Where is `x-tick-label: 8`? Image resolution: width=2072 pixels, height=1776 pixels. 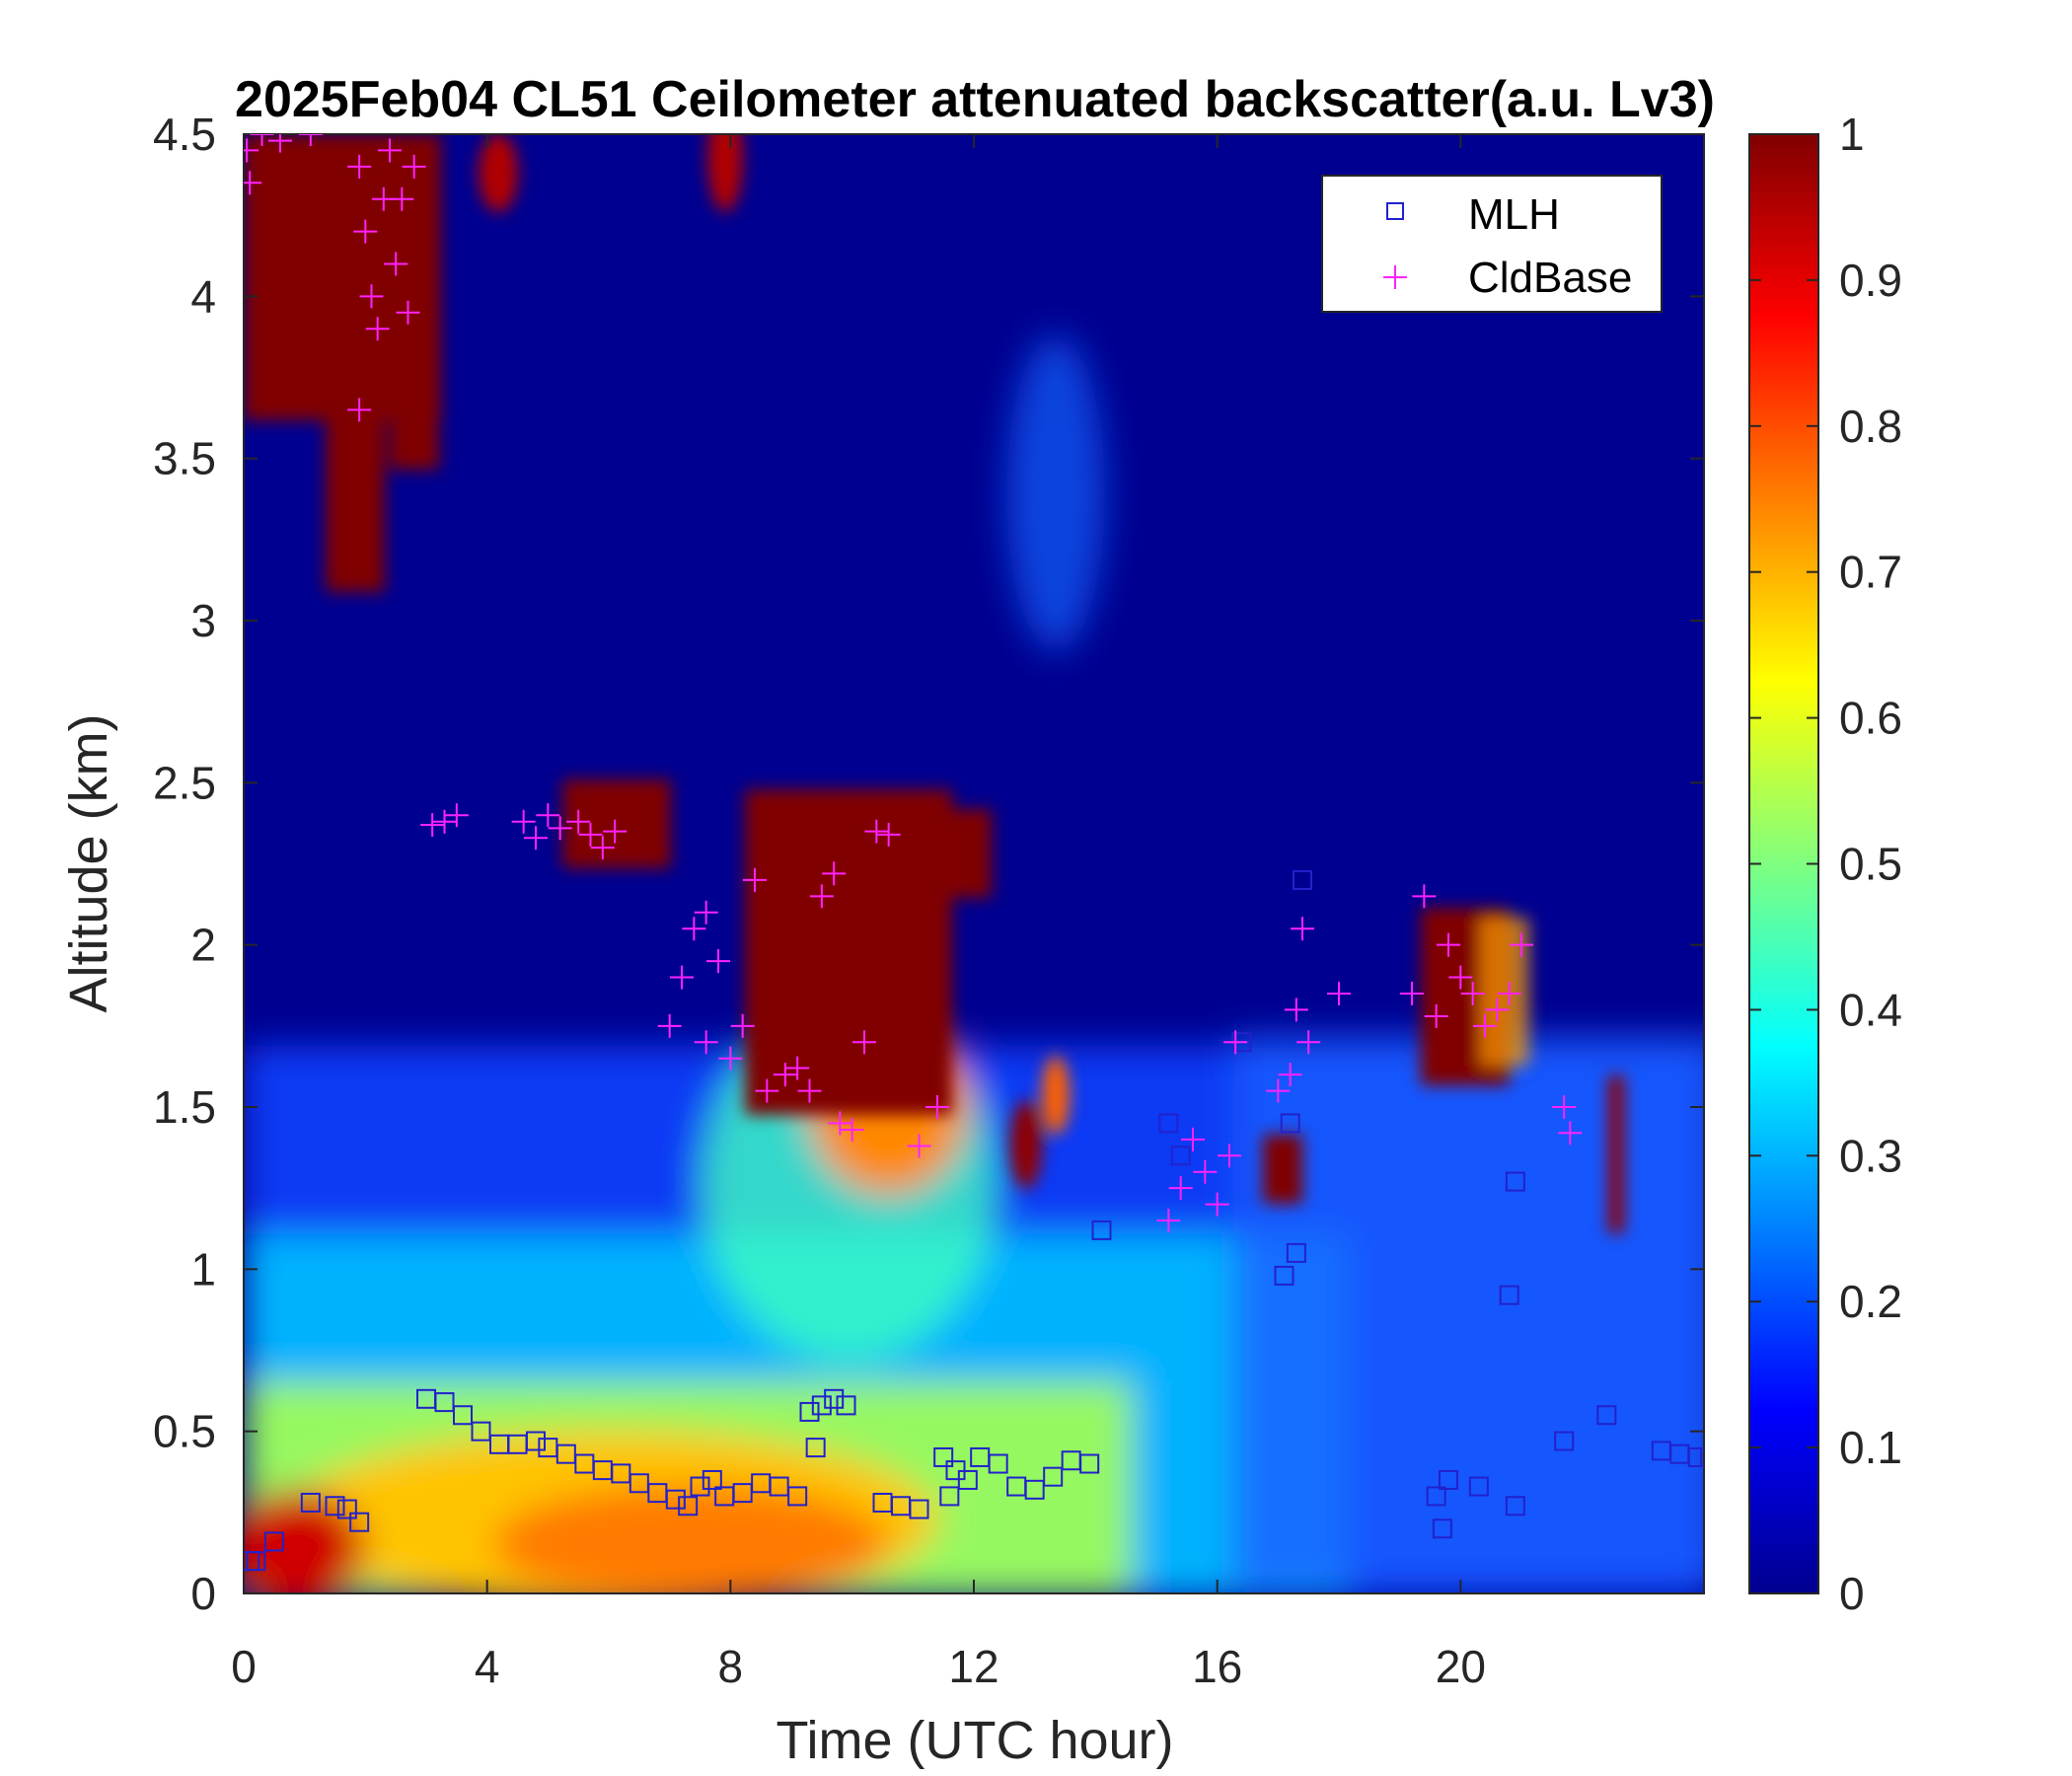 x-tick-label: 8 is located at coordinates (731, 1667).